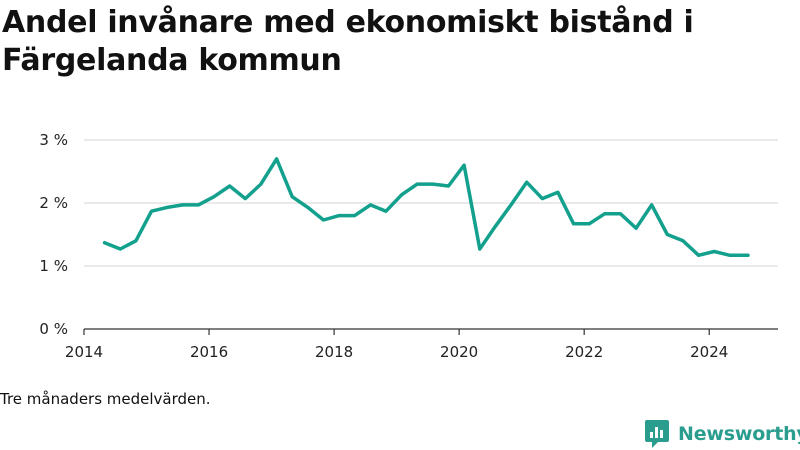 Image resolution: width=800 pixels, height=450 pixels. I want to click on y-tick-label: 0 %, so click(53, 329).